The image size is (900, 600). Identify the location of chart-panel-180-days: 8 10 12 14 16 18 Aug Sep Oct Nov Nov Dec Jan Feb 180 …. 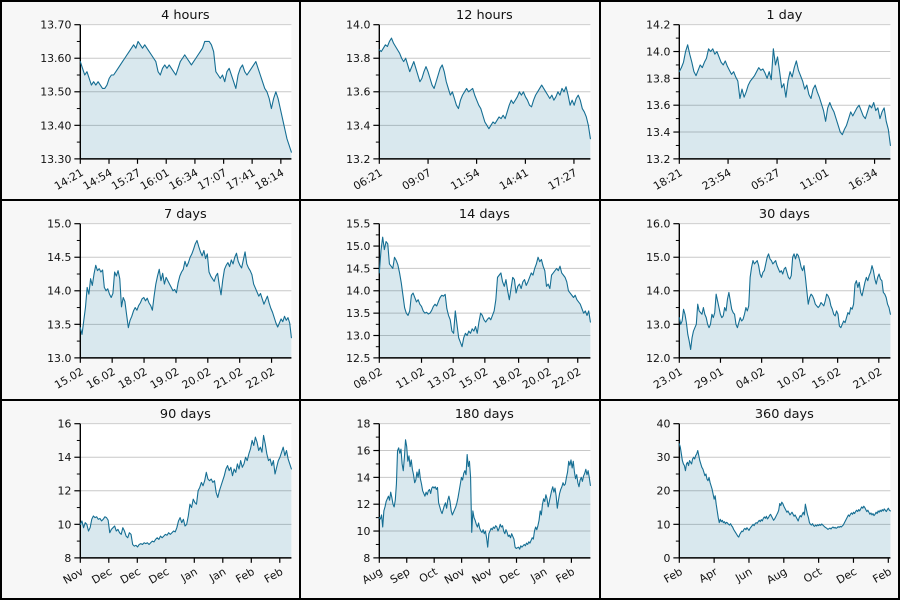
(450, 499).